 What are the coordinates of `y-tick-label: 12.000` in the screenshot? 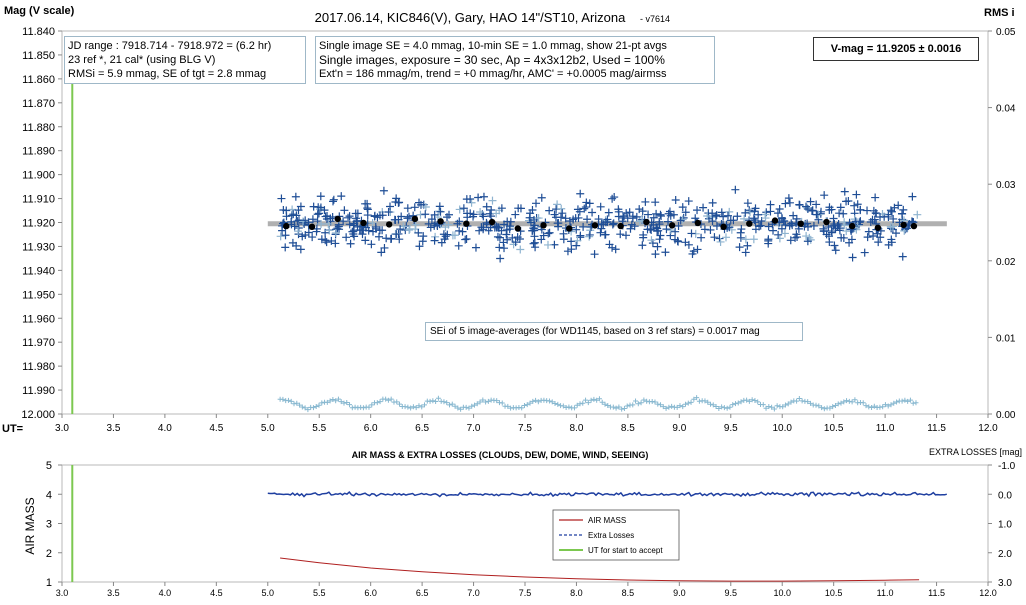 It's located at (38, 415).